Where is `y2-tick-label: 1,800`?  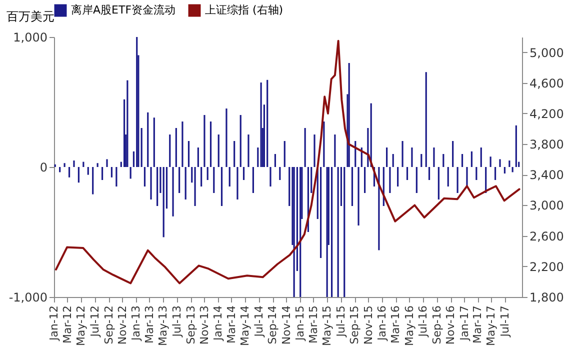
y2-tick-label: 1,800 is located at coordinates (547, 297).